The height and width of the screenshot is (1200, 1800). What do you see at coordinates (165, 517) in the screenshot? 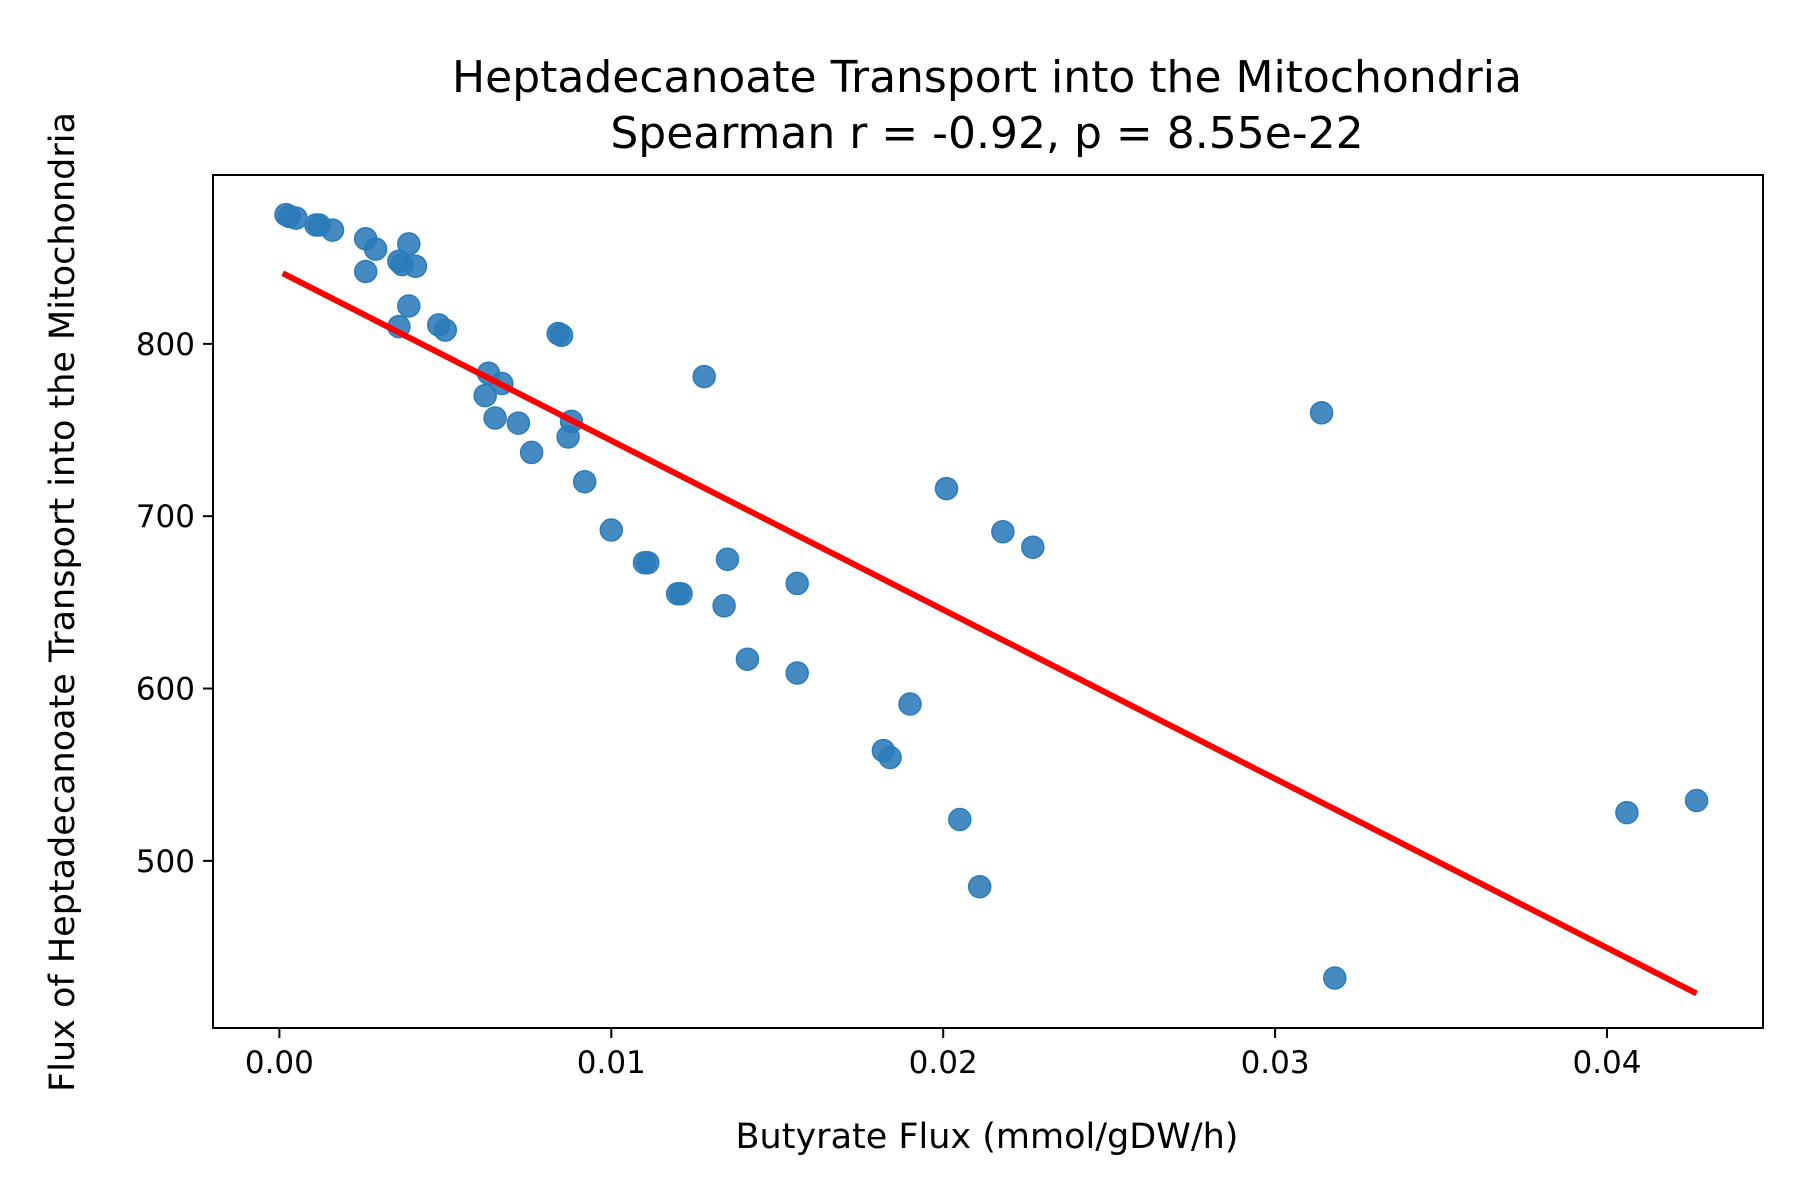
I see `y-tick-label: 700` at bounding box center [165, 517].